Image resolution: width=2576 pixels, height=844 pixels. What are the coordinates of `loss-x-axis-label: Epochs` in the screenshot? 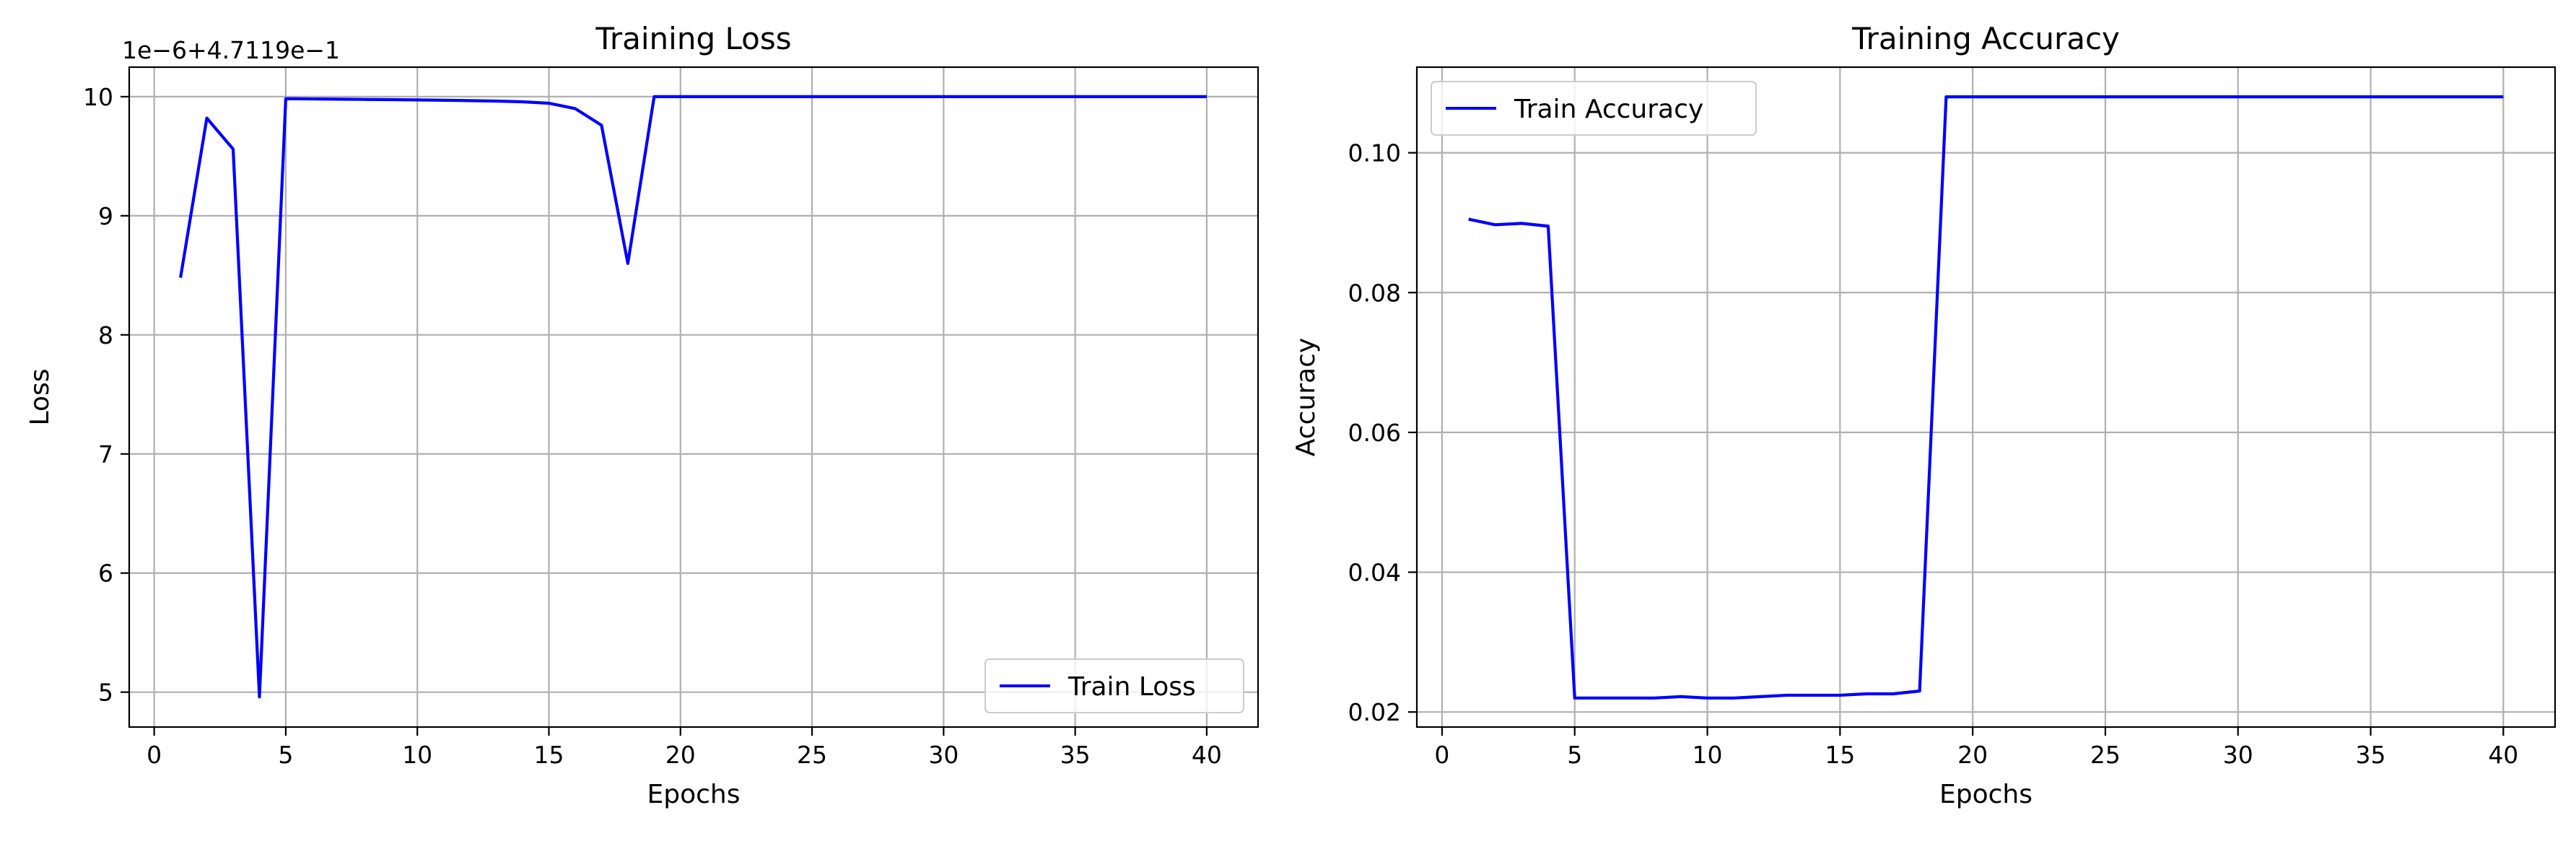 It's located at (694, 794).